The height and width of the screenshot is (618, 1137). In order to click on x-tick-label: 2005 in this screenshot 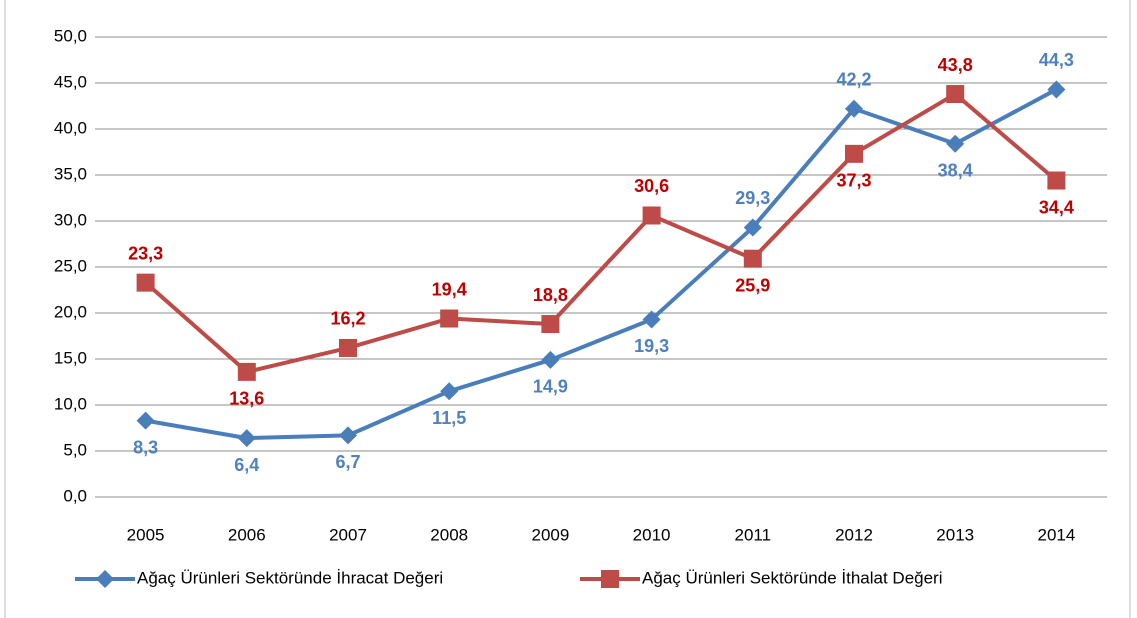, I will do `click(146, 534)`.